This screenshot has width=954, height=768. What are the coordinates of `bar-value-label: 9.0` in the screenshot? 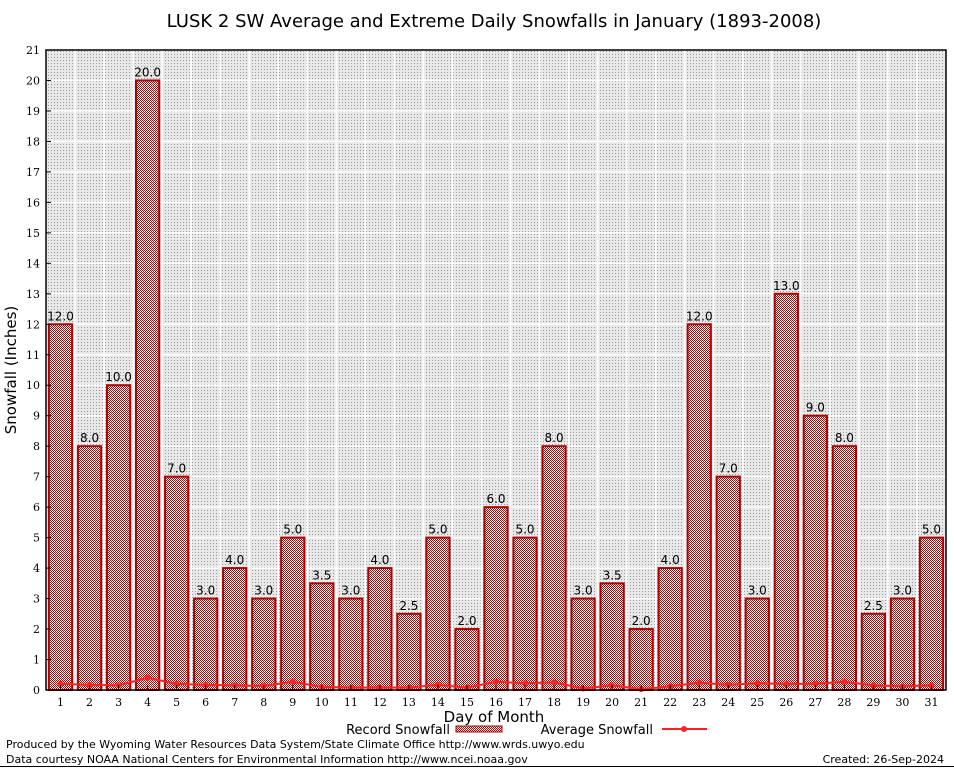 It's located at (815, 408).